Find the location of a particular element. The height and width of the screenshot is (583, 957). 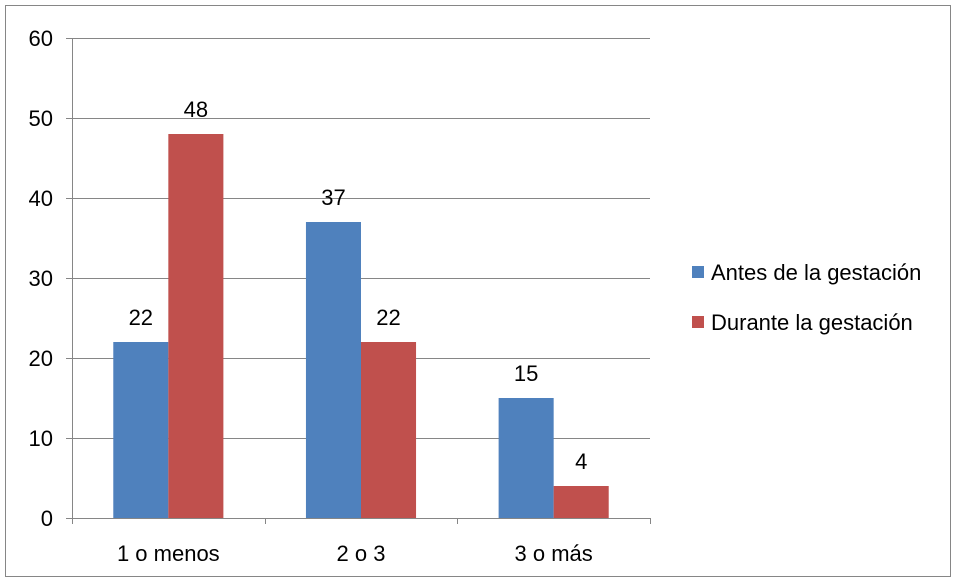

data-label-series-1-category-0: 48 is located at coordinates (196, 109).